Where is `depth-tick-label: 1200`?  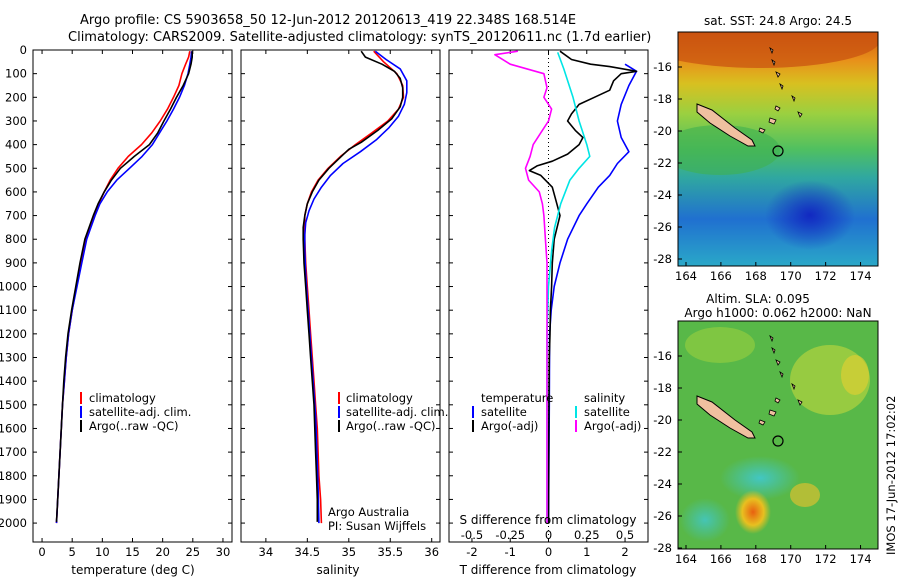 depth-tick-label: 1200 is located at coordinates (13, 334).